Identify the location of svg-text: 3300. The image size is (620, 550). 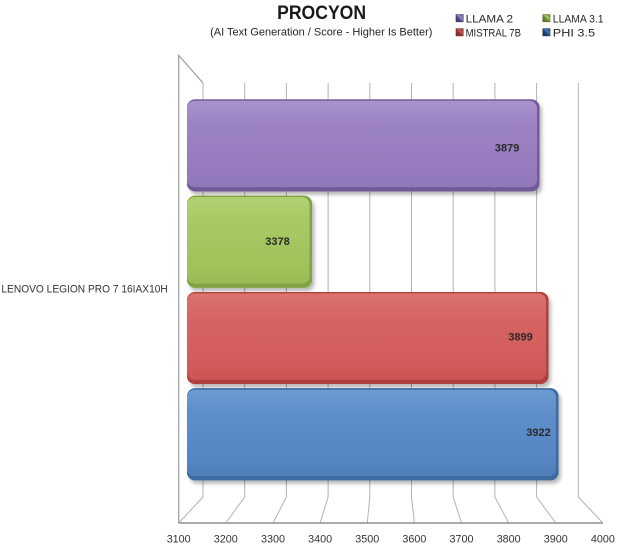
(273, 539).